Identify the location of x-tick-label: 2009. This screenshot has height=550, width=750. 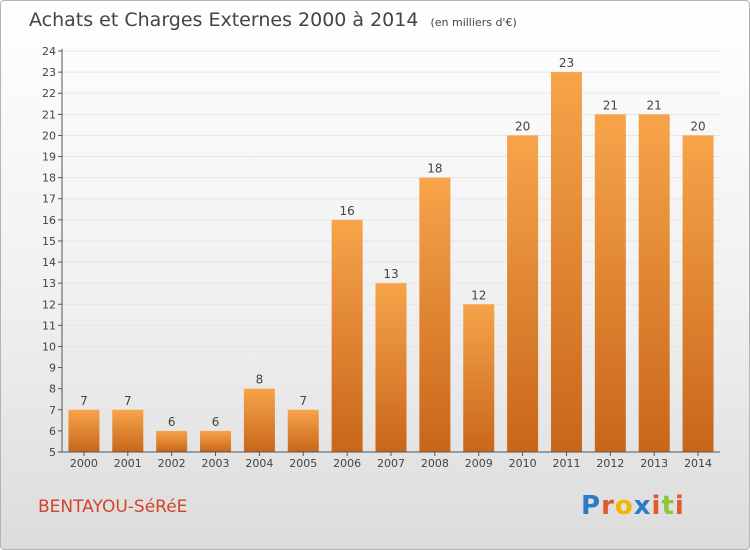
(479, 463).